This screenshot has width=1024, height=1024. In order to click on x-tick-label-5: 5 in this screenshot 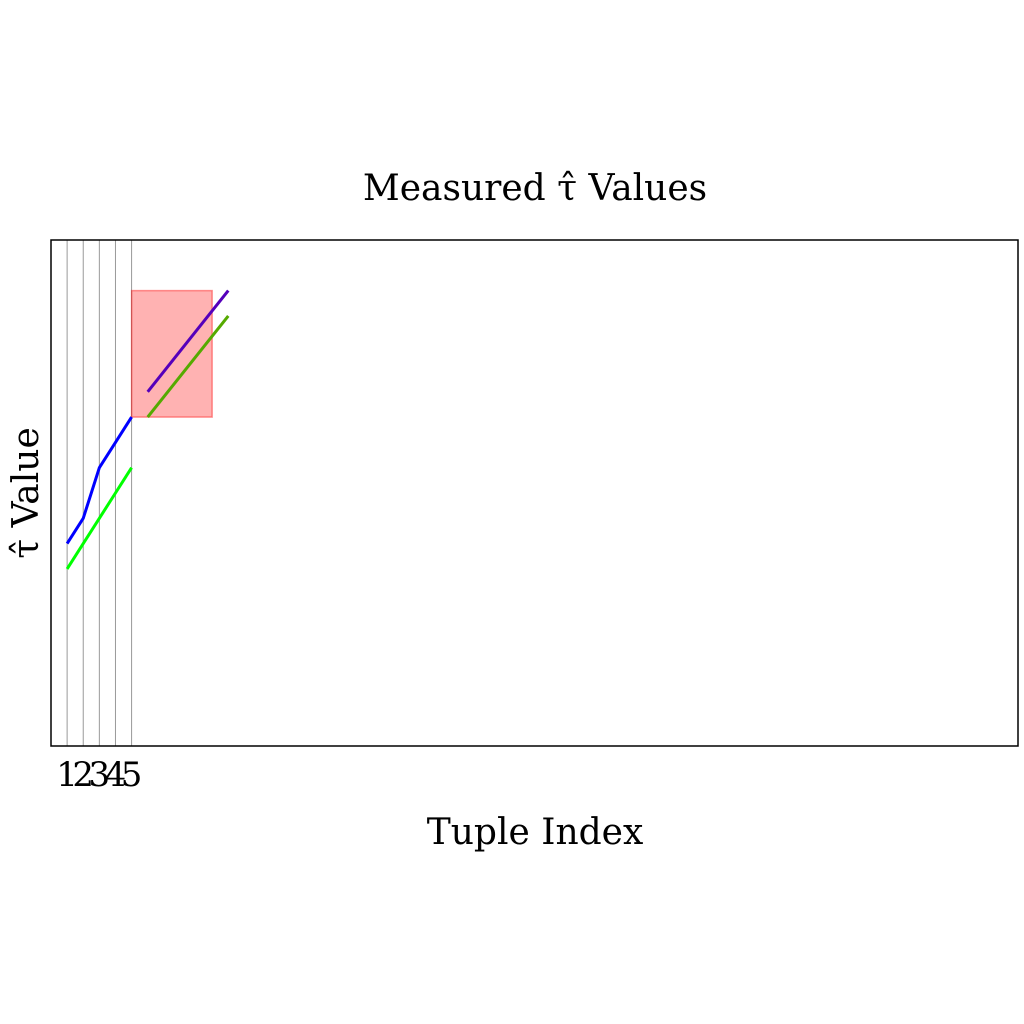, I will do `click(132, 775)`.